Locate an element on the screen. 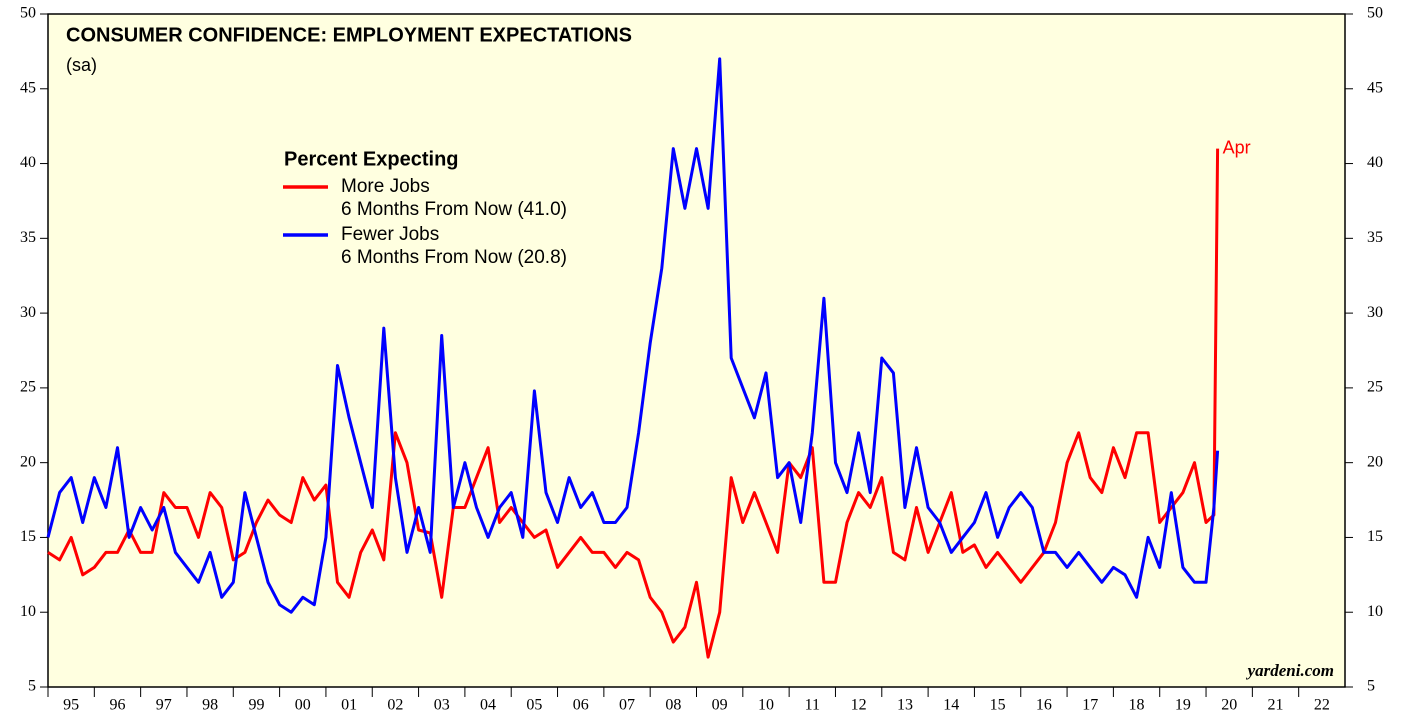 The image size is (1408, 719). legend-label: Fewer Jobs is located at coordinates (390, 234).